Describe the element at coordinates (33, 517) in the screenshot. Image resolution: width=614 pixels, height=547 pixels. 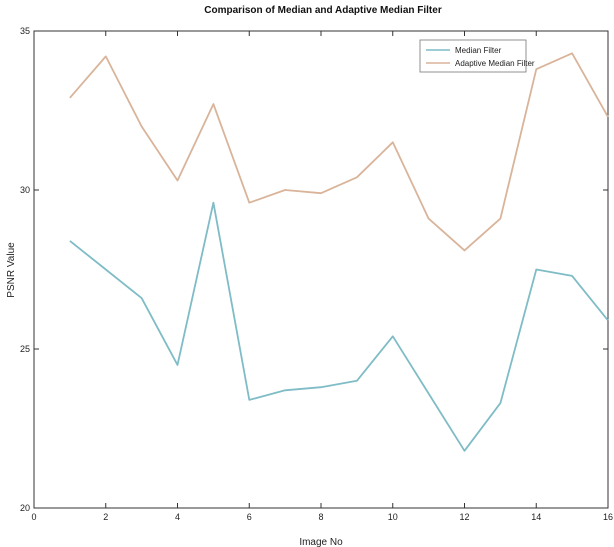
I see `x-tick-label: 0` at that location.